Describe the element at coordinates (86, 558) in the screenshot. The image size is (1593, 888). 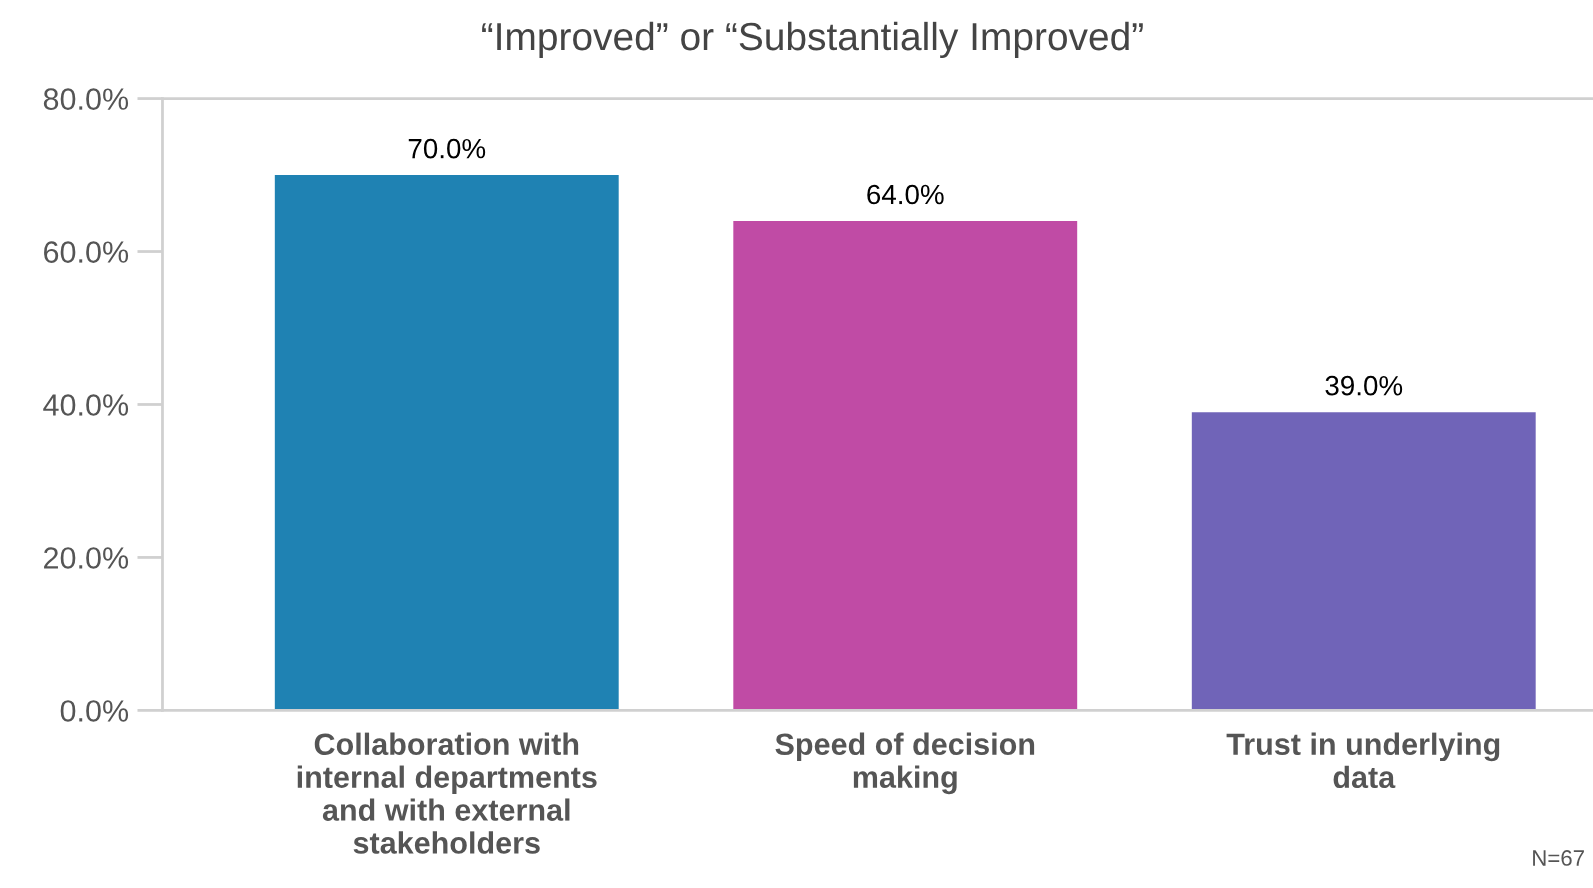
I see `y-tick-label: 20.0%` at that location.